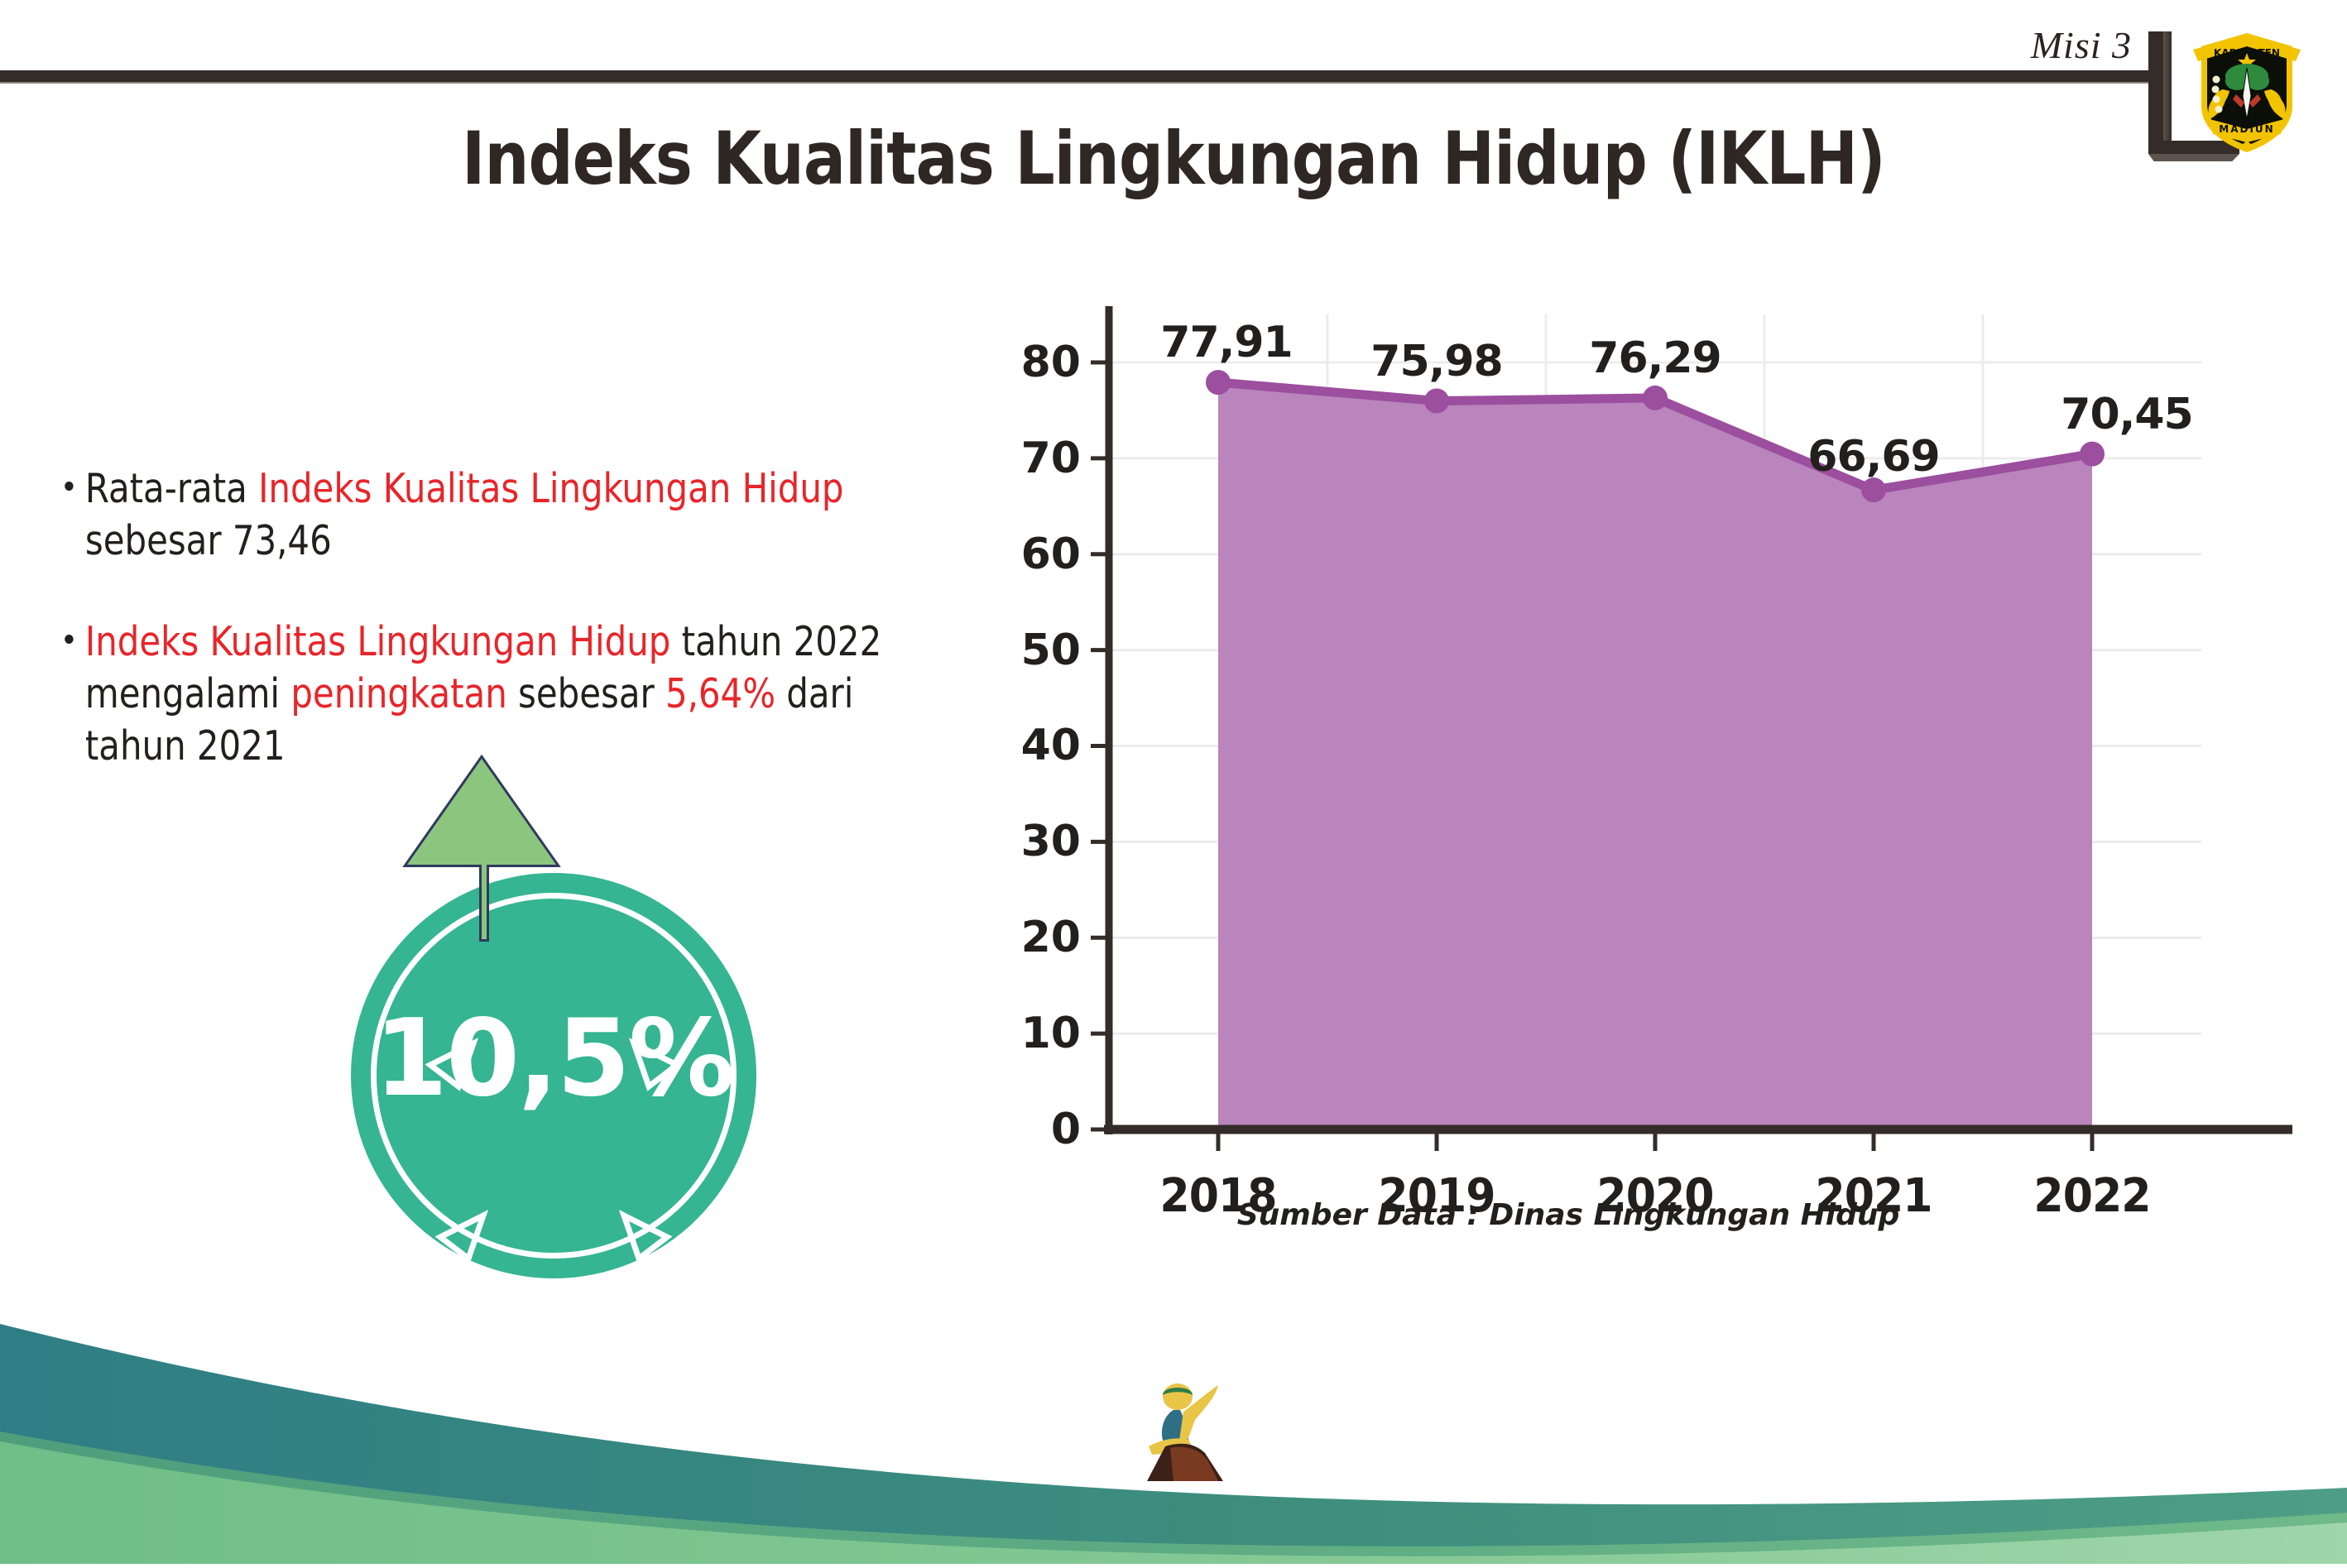 The height and width of the screenshot is (1568, 2347). Describe the element at coordinates (1436, 361) in the screenshot. I see `data-point-label: 75,98` at that location.